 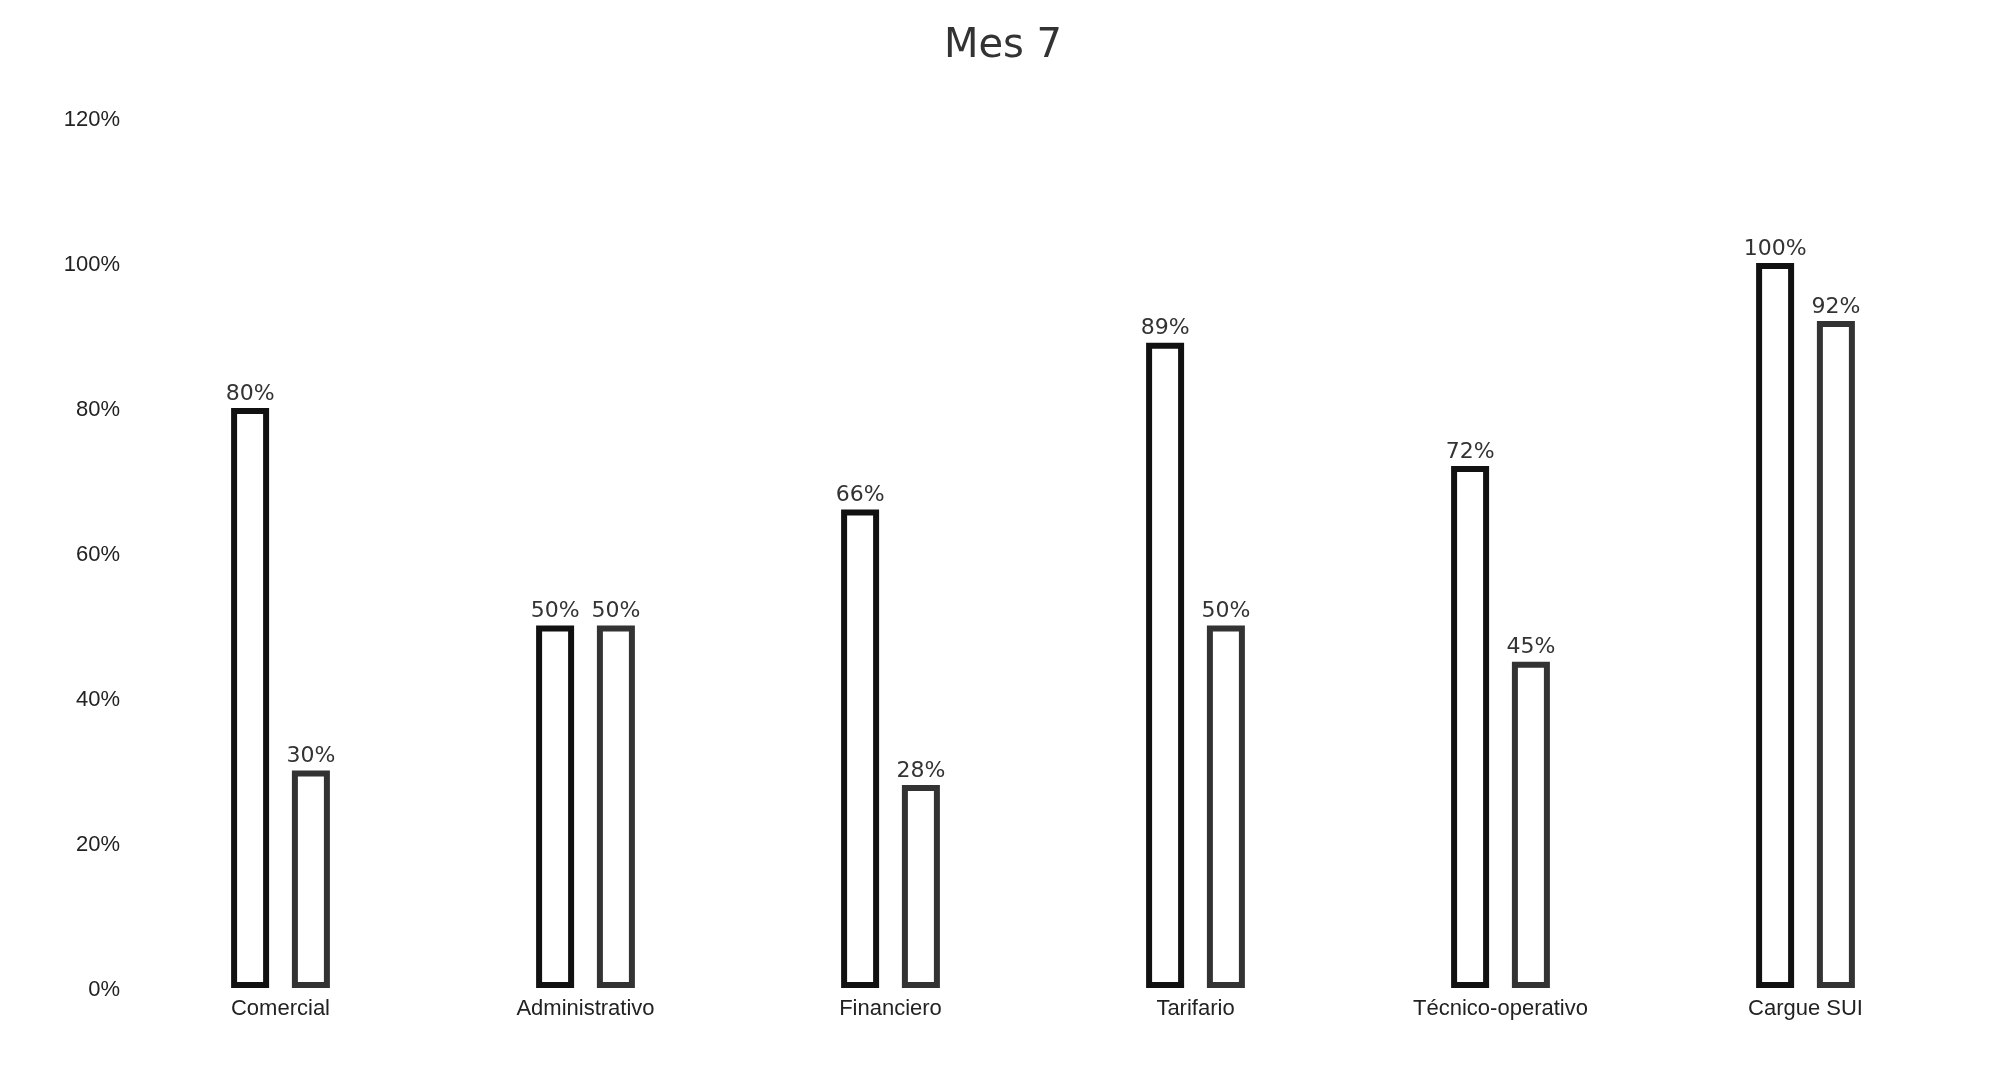 What do you see at coordinates (91, 263) in the screenshot?
I see `y-tick-label: 100%` at bounding box center [91, 263].